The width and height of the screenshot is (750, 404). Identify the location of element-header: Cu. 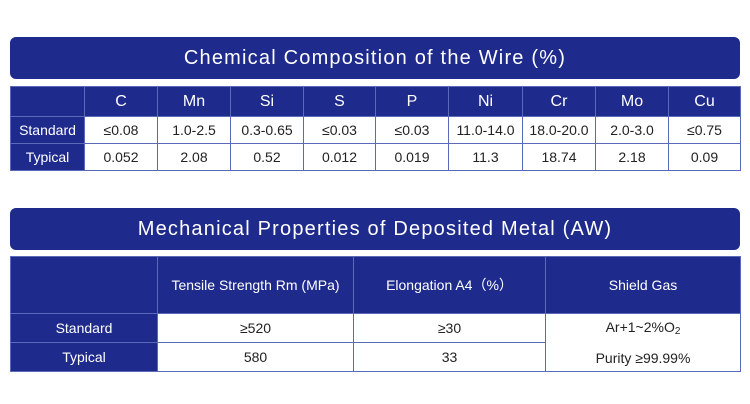
(704, 101).